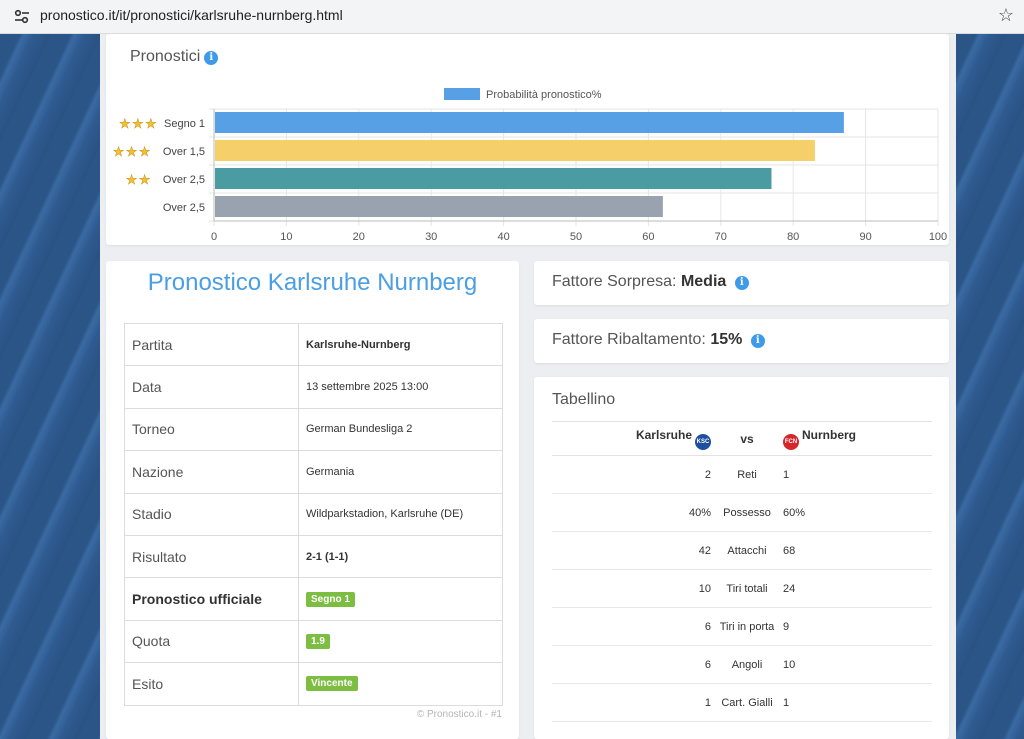 This screenshot has height=739, width=1024. What do you see at coordinates (721, 237) in the screenshot?
I see `x-tick-label: 70` at bounding box center [721, 237].